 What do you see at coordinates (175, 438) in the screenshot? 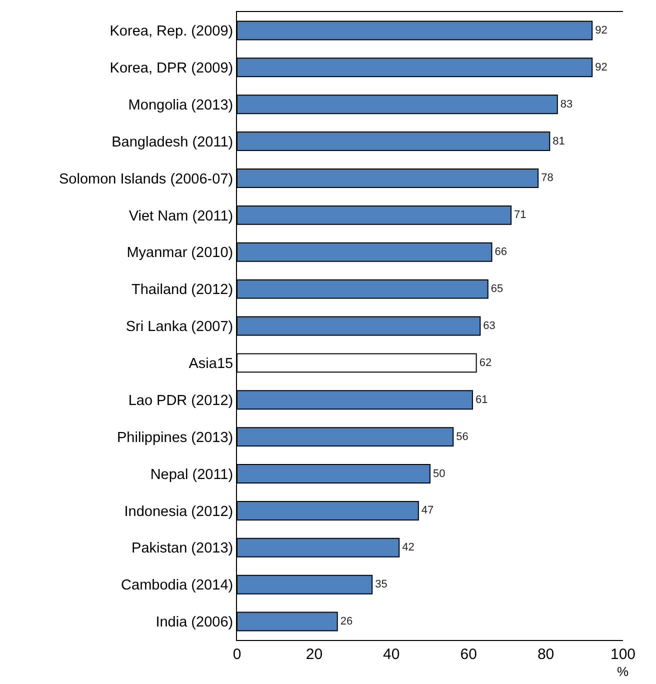
I see `y-tick-label: Philippines (2013)` at bounding box center [175, 438].